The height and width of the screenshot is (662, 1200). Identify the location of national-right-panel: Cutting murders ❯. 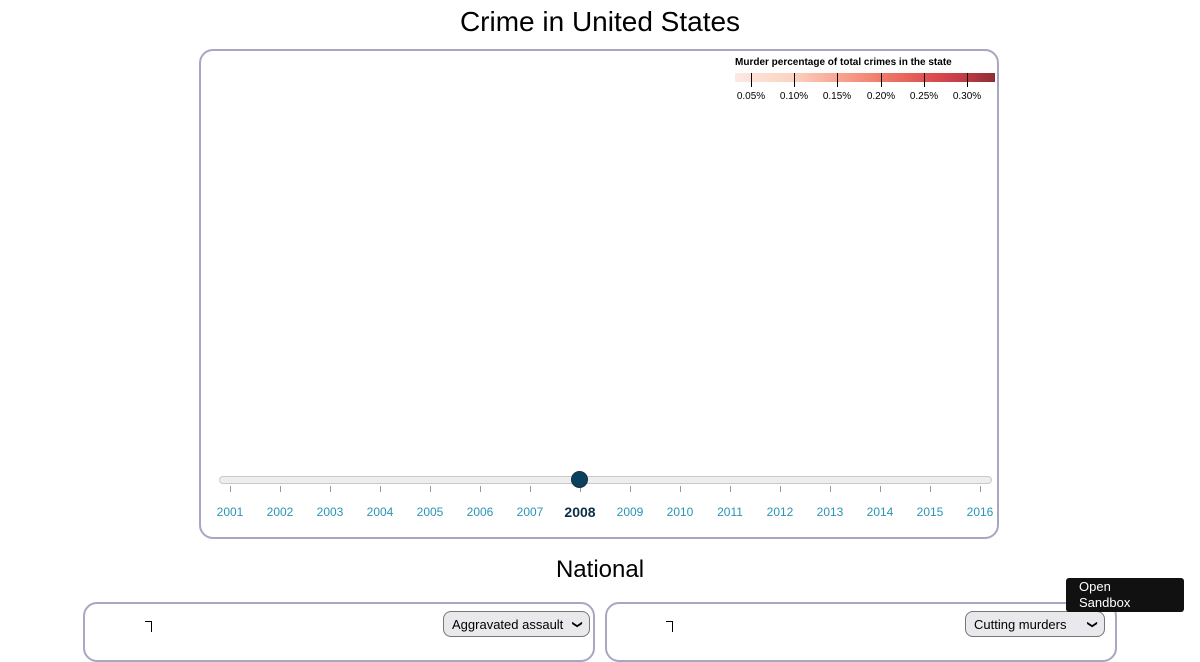
(861, 632).